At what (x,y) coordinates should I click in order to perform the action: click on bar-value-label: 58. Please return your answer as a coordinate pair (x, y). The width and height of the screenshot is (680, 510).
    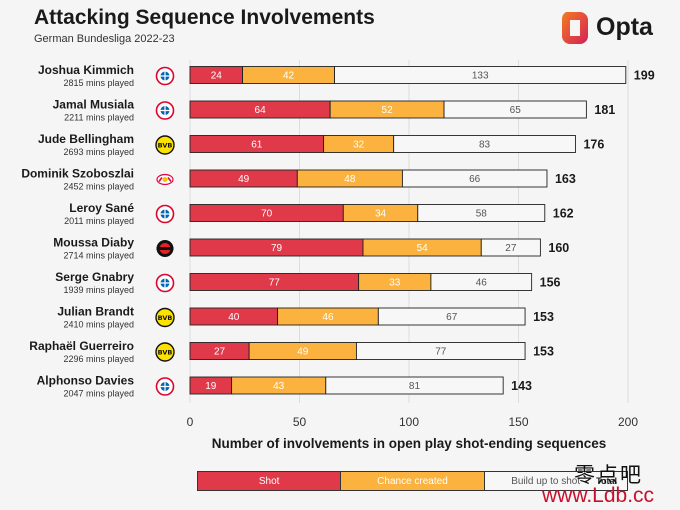
    Looking at the image, I should click on (482, 214).